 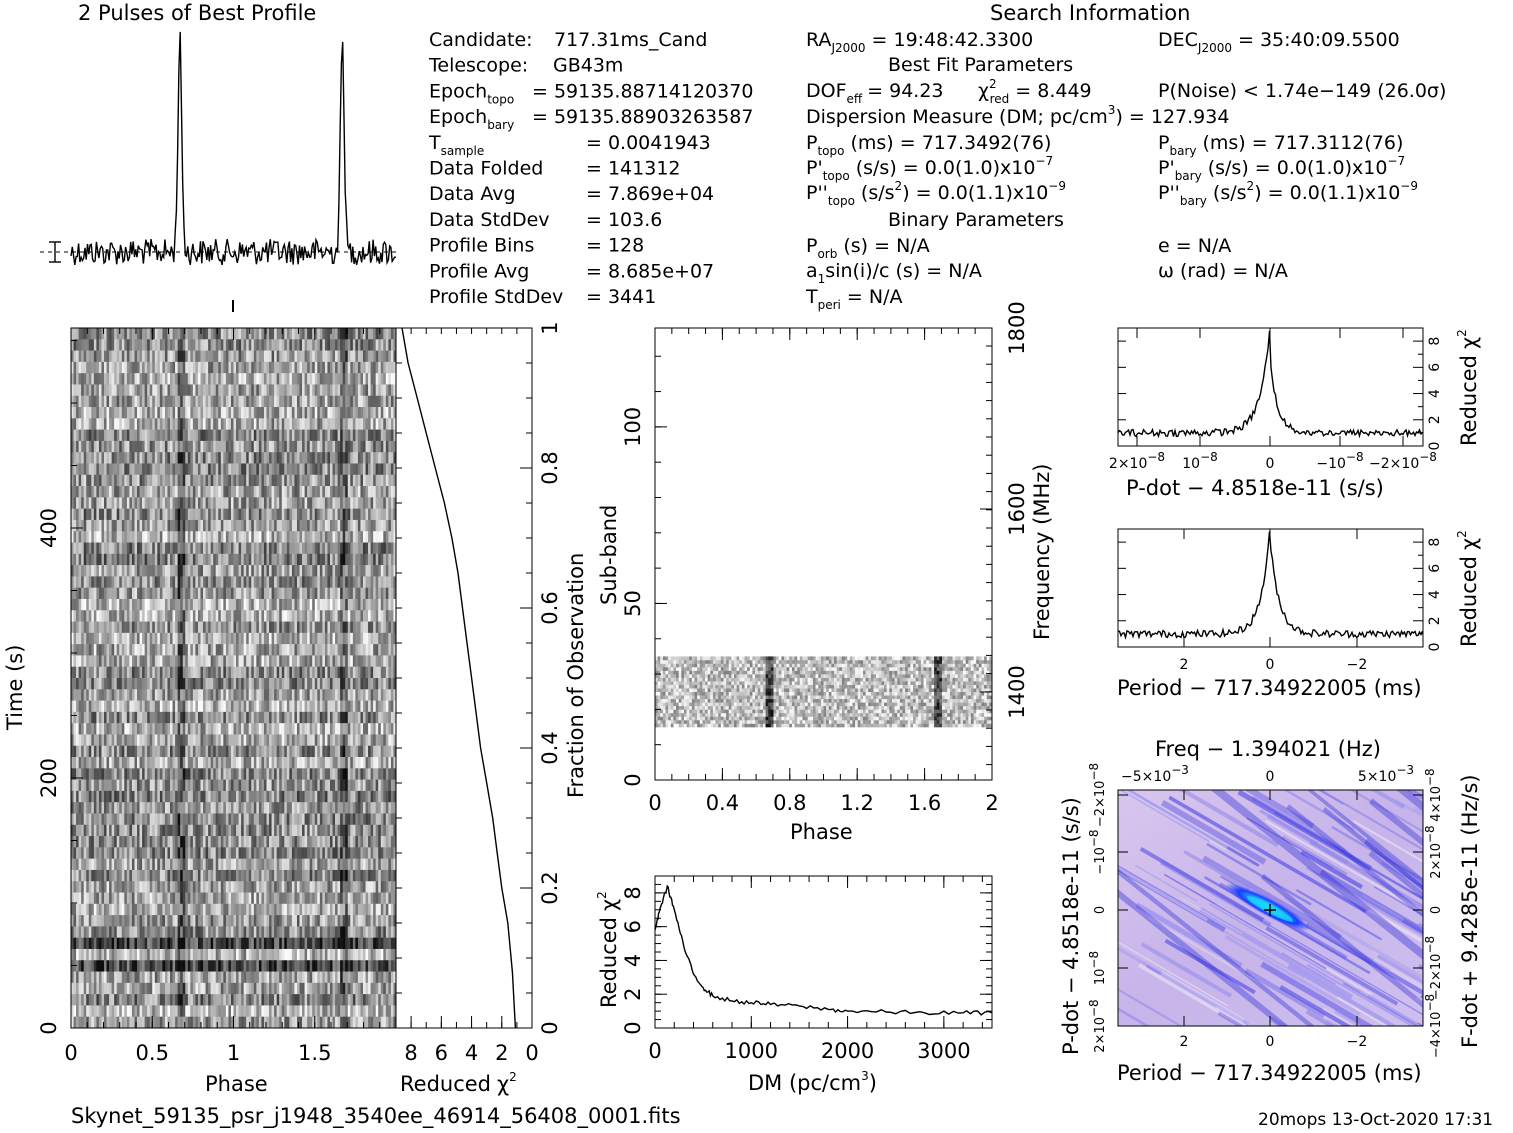 I want to click on porb-value: (s) = N/A, so click(x=886, y=246).